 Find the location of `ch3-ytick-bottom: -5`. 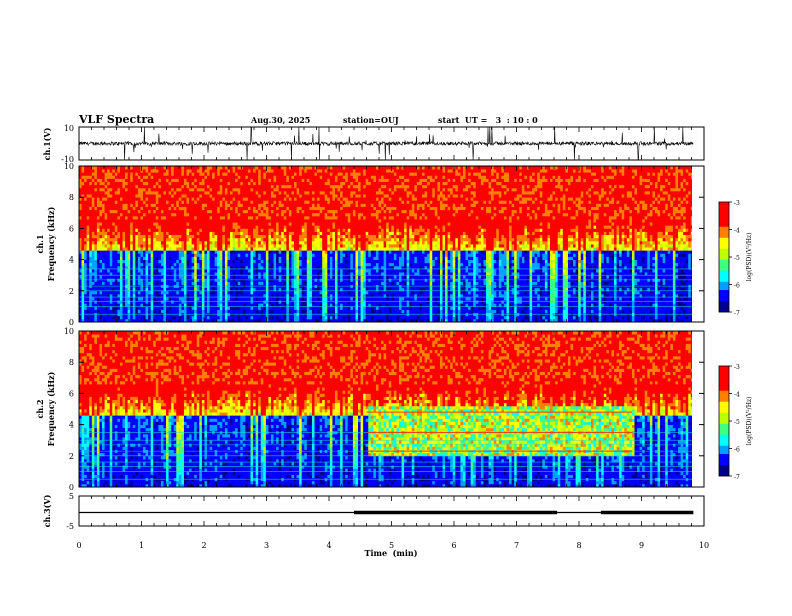

ch3-ytick-bottom: -5 is located at coordinates (70, 526).